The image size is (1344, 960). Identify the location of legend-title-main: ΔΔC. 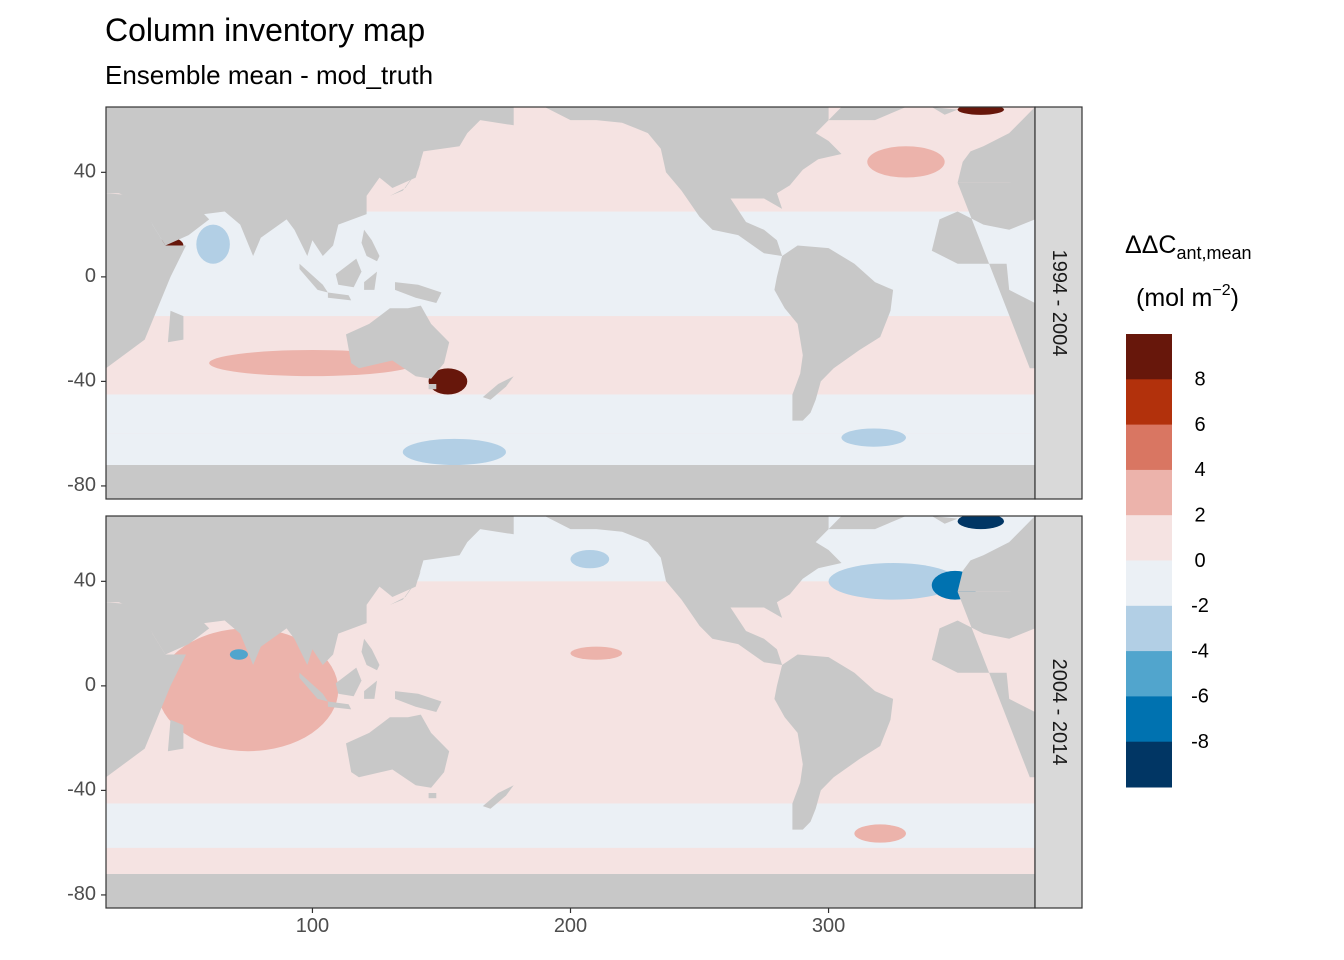
(1150, 245).